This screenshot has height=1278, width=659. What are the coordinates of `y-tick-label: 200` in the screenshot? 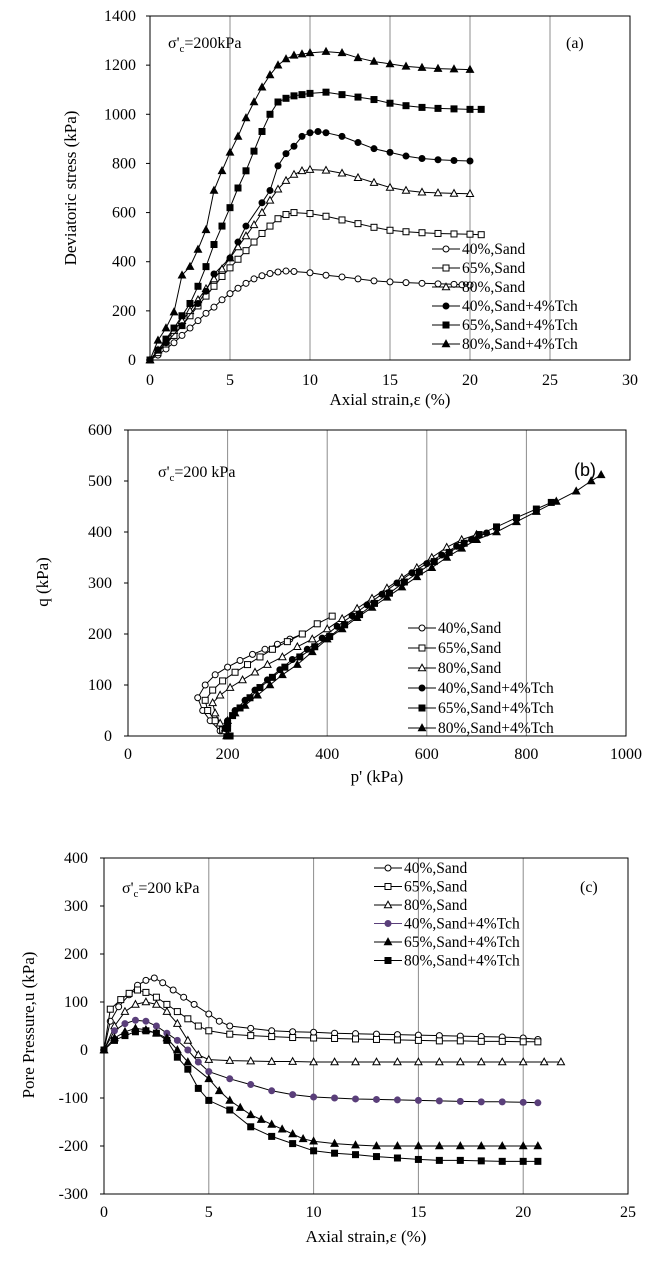 It's located at (124, 311).